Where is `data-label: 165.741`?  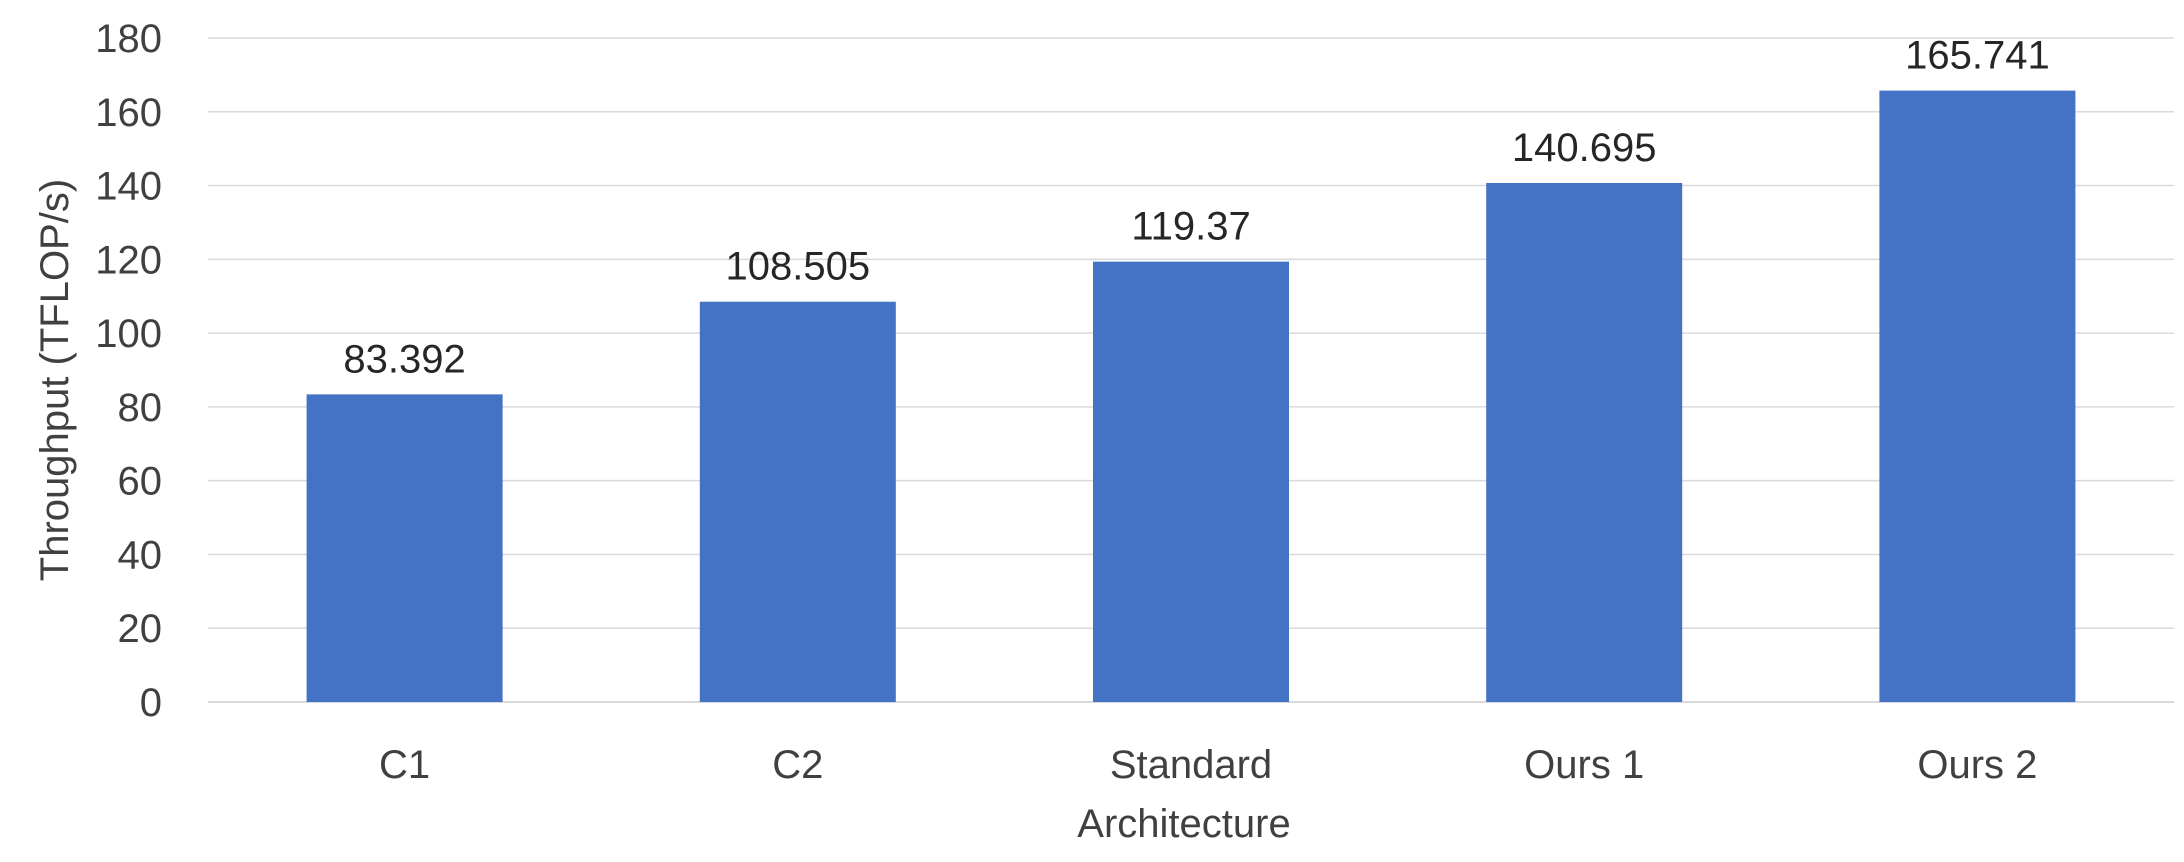 data-label: 165.741 is located at coordinates (1977, 56).